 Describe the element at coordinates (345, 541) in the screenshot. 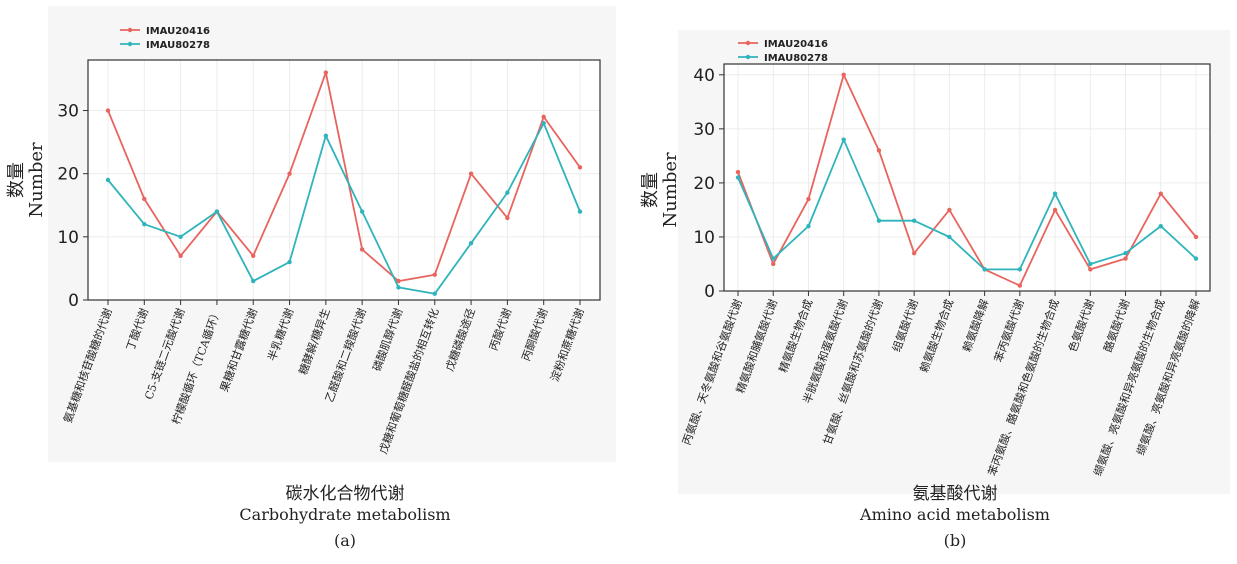

I see `caption-a-label: (a)` at that location.